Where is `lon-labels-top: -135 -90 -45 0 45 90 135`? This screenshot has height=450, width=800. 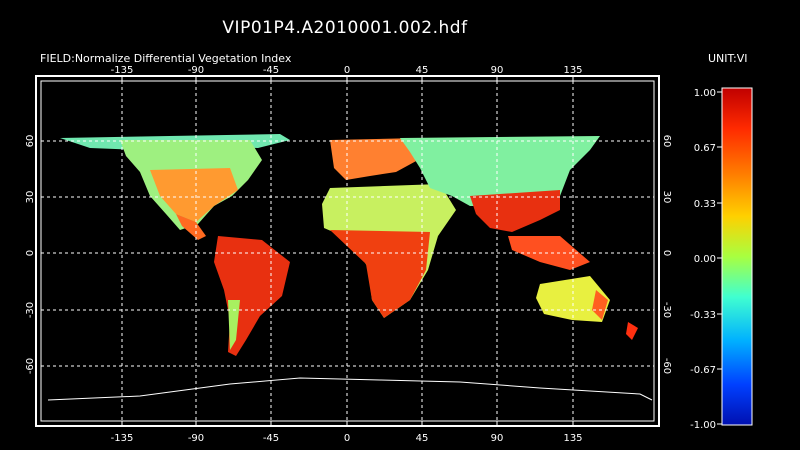
lon-labels-top: -135 -90 -45 0 45 90 135 is located at coordinates (347, 70).